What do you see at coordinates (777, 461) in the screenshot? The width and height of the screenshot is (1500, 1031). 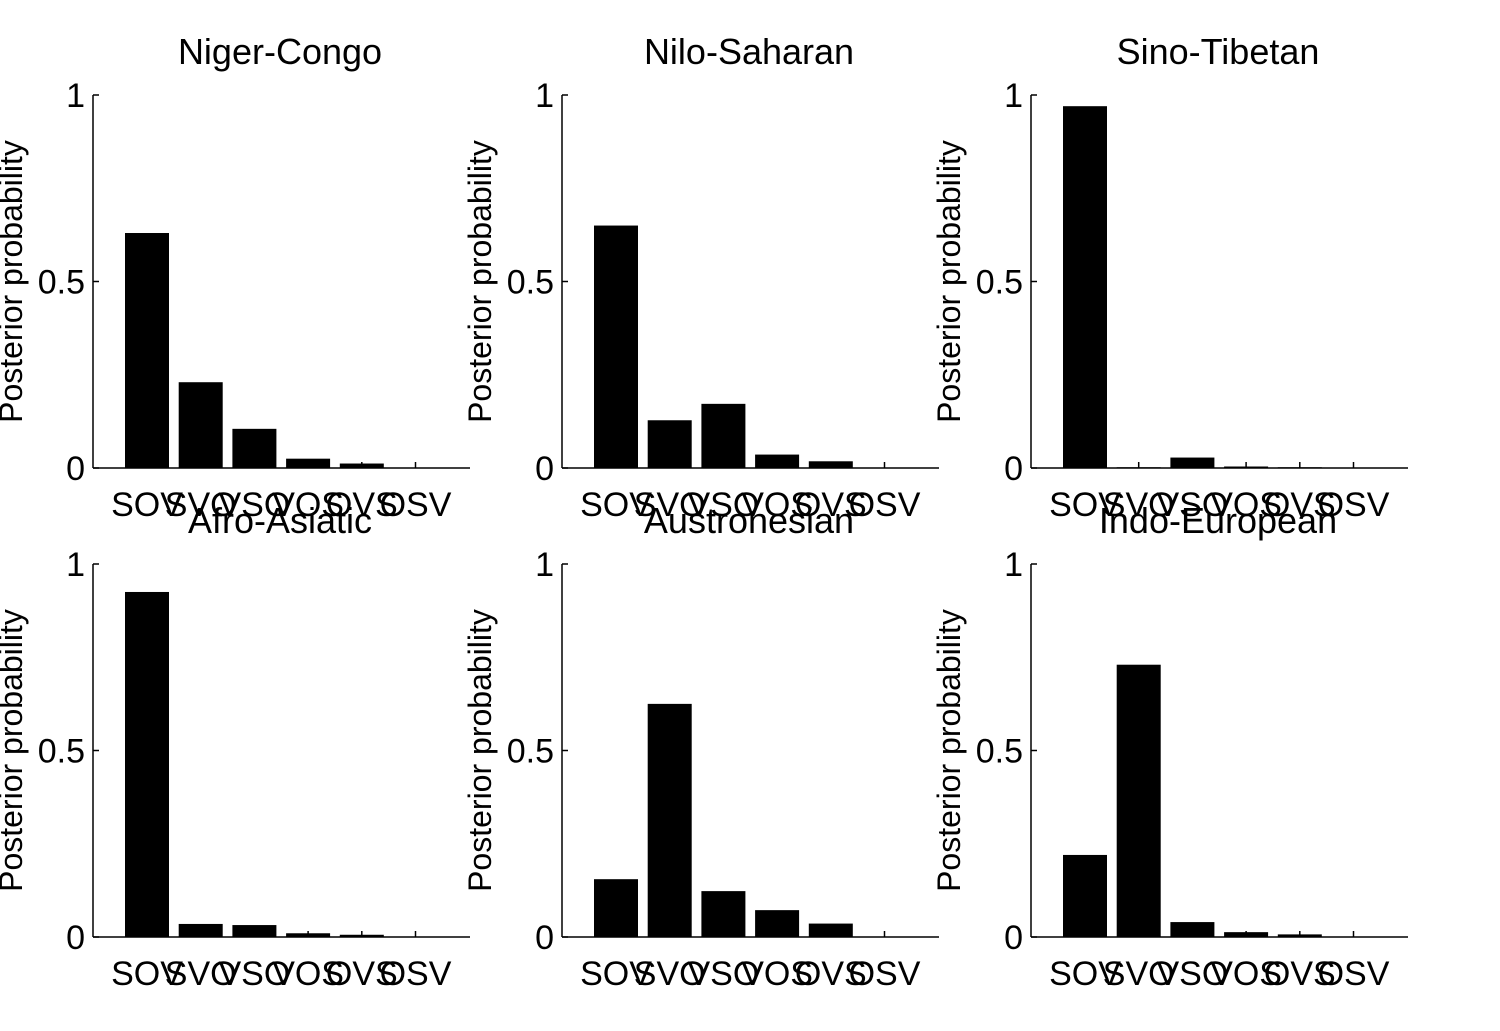 I see `bar-vos` at bounding box center [777, 461].